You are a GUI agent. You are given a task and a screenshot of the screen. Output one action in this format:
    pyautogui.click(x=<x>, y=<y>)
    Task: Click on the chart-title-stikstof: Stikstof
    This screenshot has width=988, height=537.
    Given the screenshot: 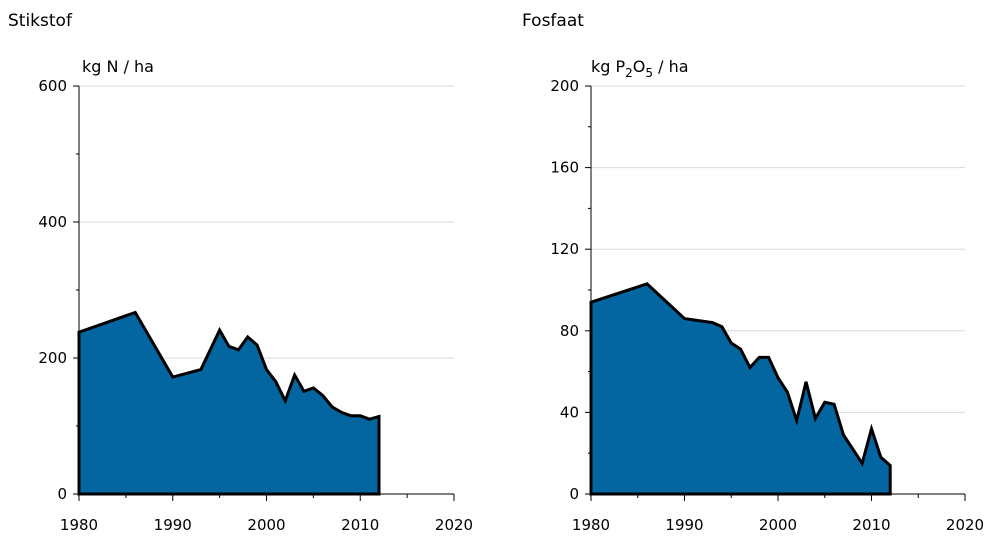 What is the action you would take?
    pyautogui.click(x=40, y=21)
    